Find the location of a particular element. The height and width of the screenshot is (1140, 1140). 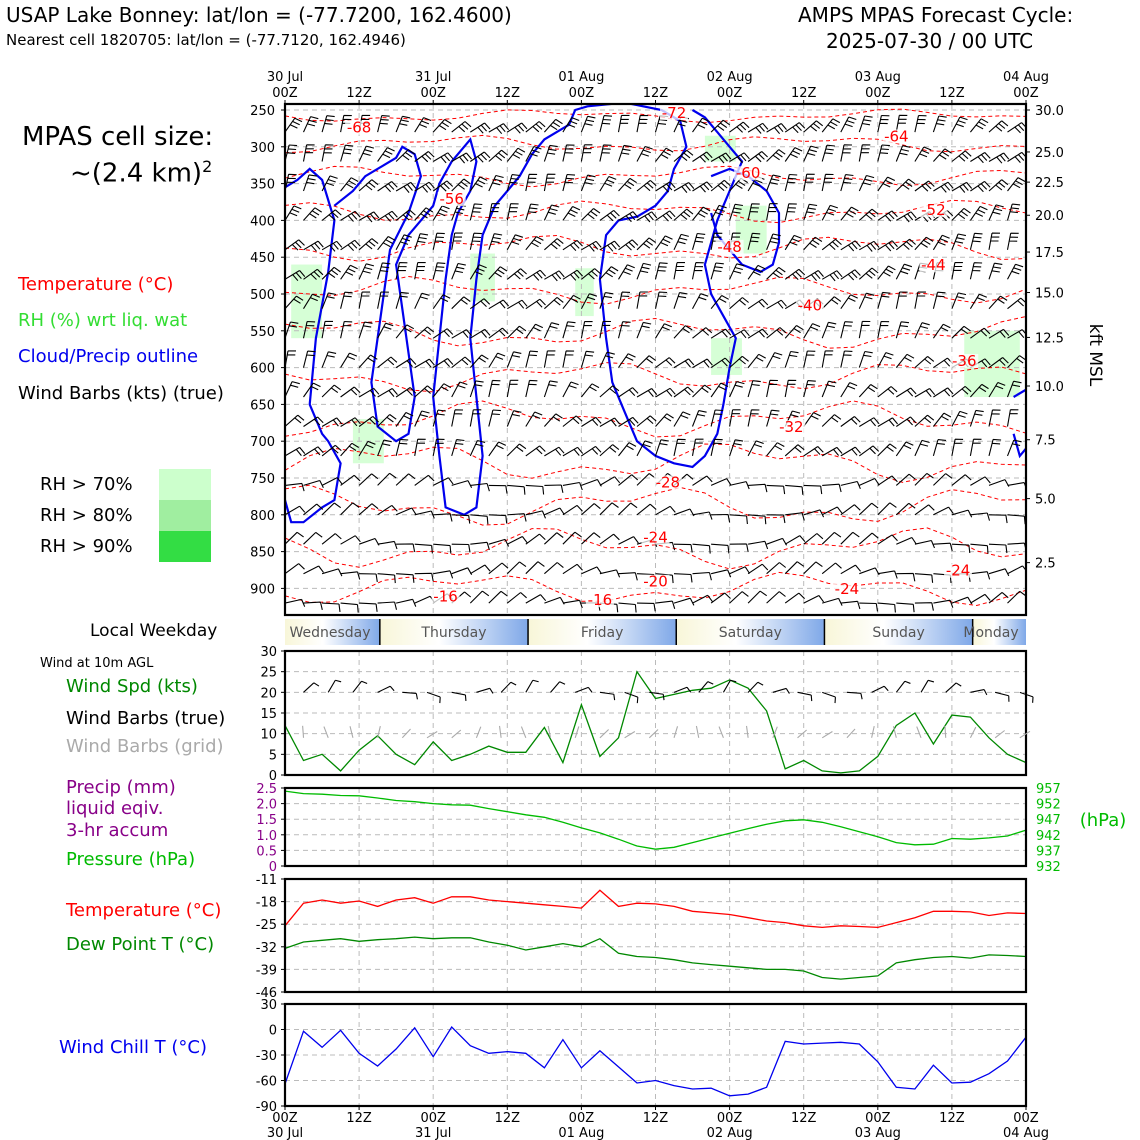

rh-level-70-label: RH > 70% is located at coordinates (86, 484).